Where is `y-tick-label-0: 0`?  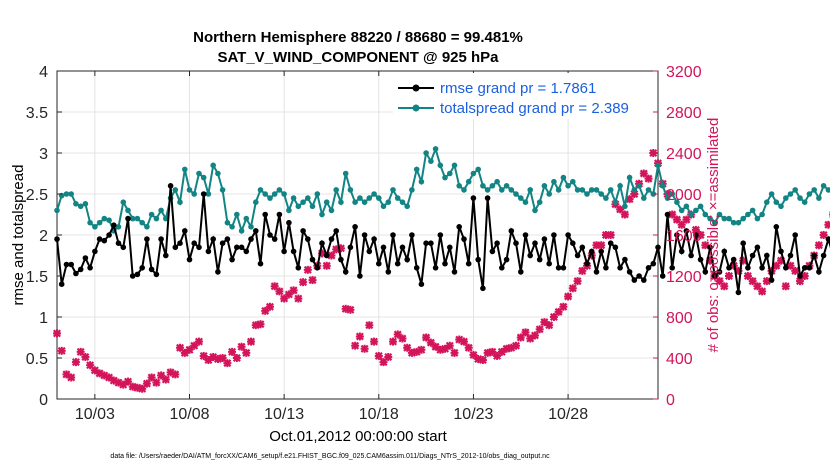 y-tick-label-0: 0 is located at coordinates (43, 400).